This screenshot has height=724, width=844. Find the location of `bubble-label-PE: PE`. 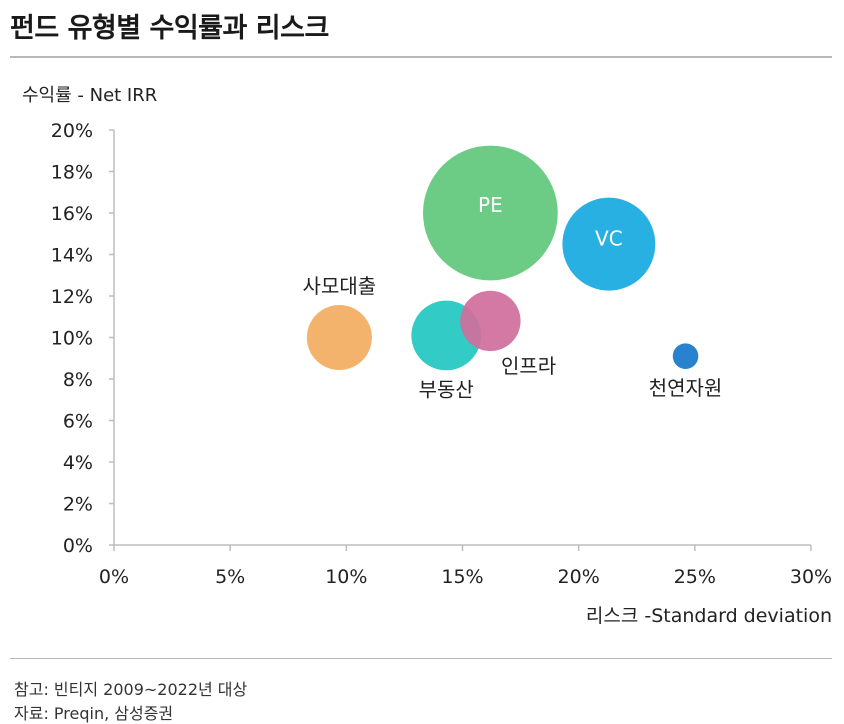

bubble-label-PE: PE is located at coordinates (490, 205).